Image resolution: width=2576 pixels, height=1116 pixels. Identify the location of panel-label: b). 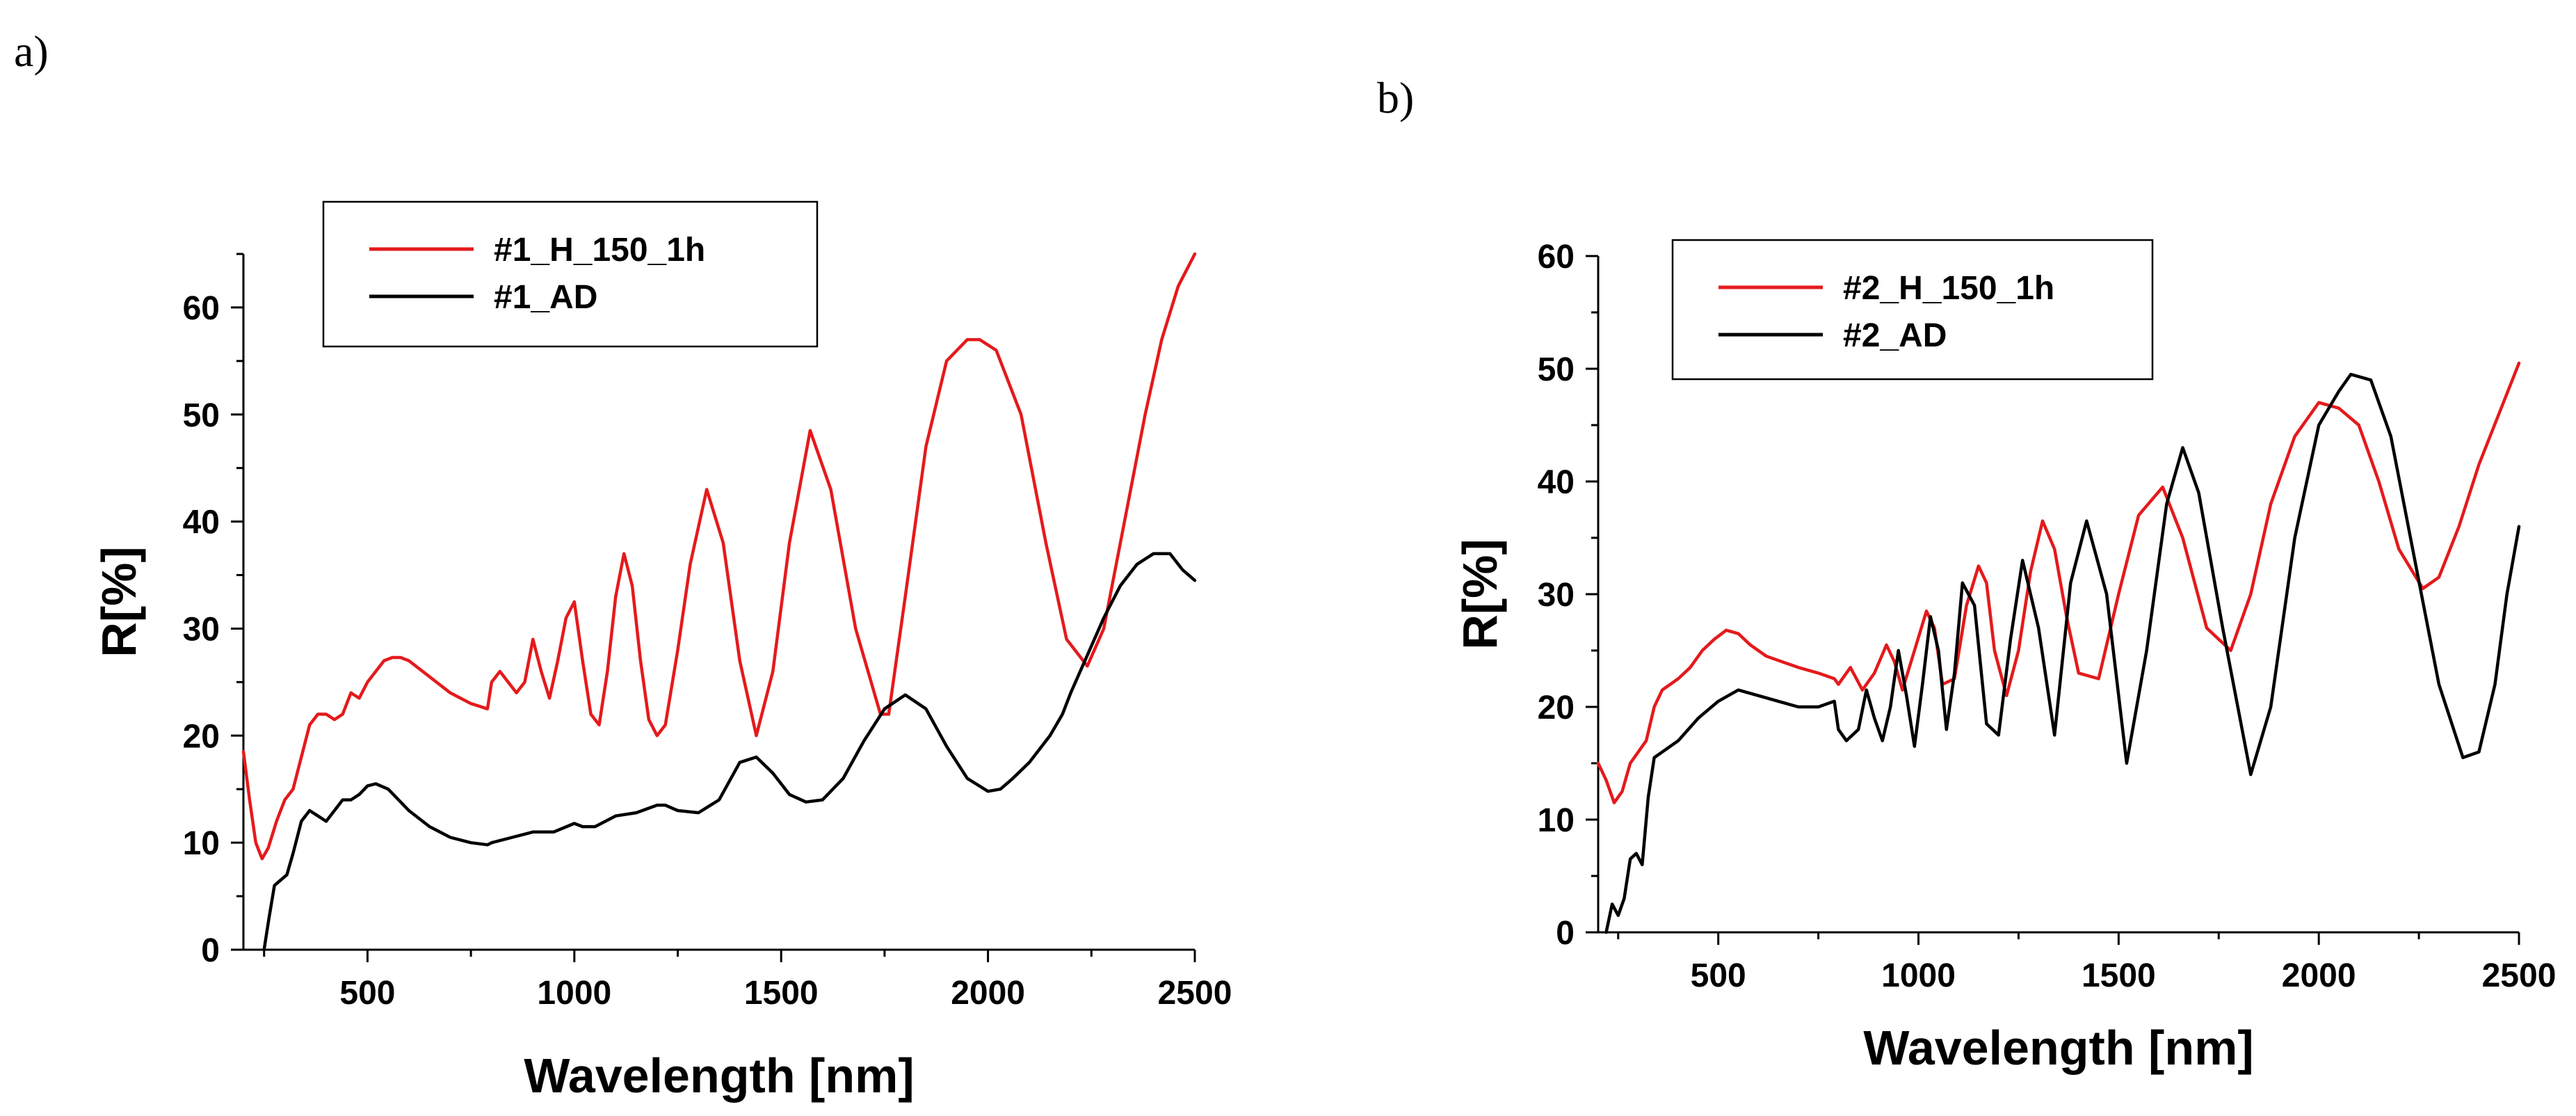
(1395, 97).